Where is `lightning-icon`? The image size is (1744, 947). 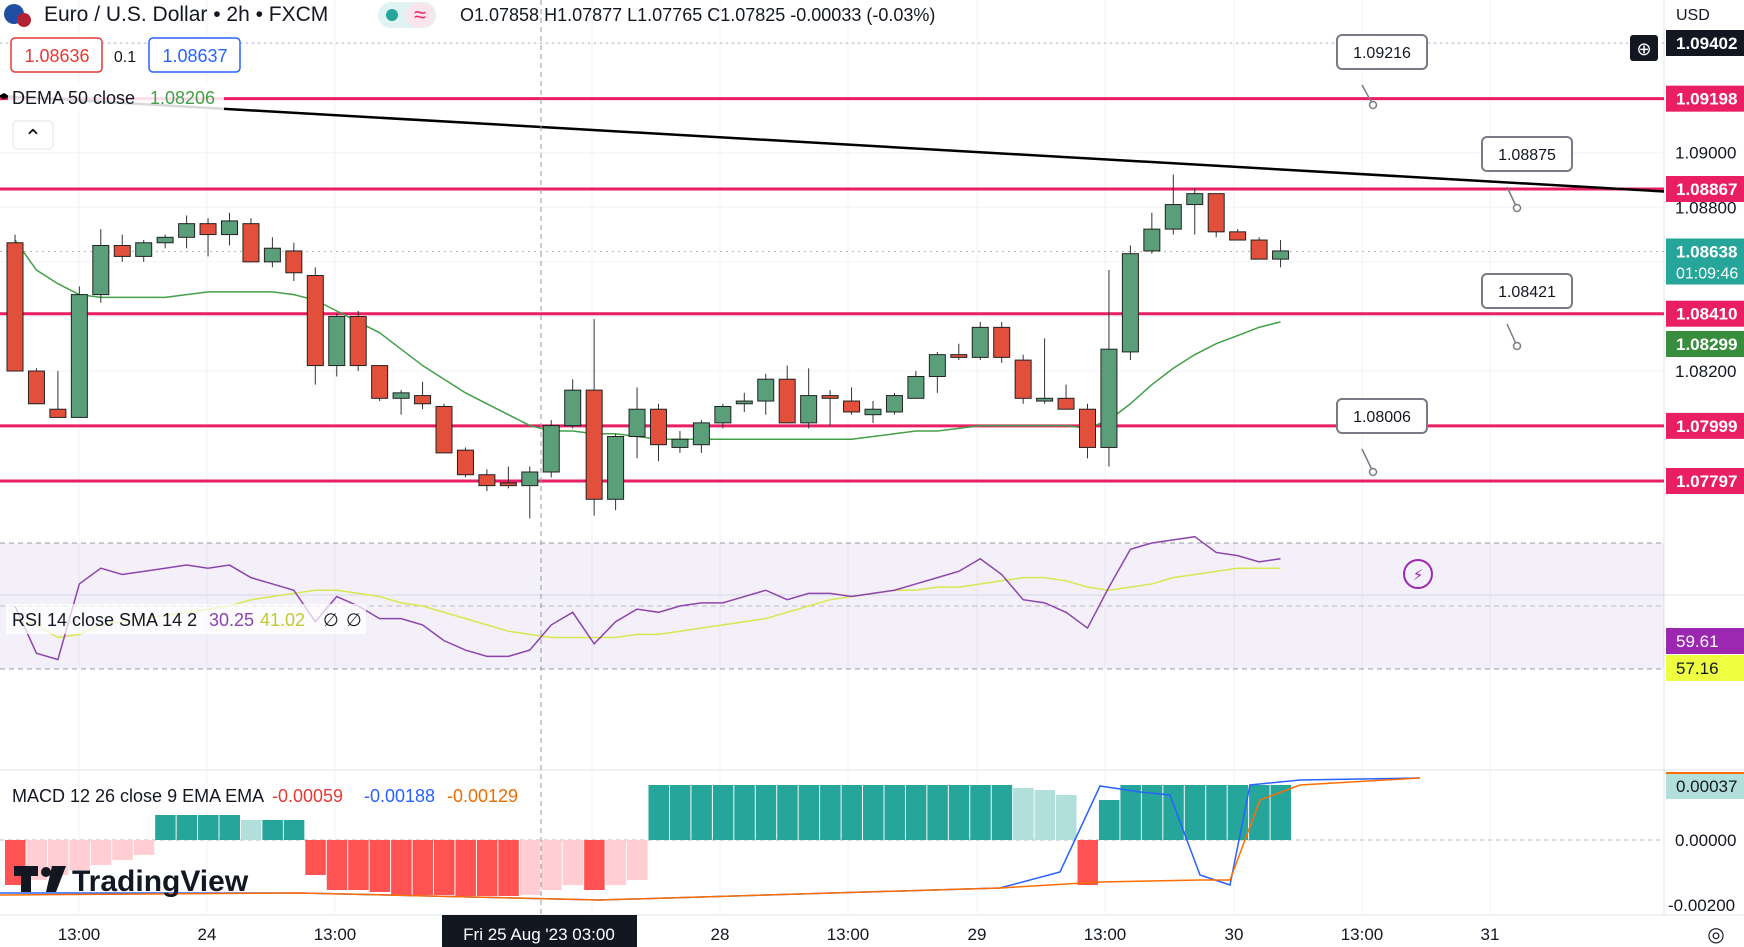
lightning-icon is located at coordinates (1418, 574).